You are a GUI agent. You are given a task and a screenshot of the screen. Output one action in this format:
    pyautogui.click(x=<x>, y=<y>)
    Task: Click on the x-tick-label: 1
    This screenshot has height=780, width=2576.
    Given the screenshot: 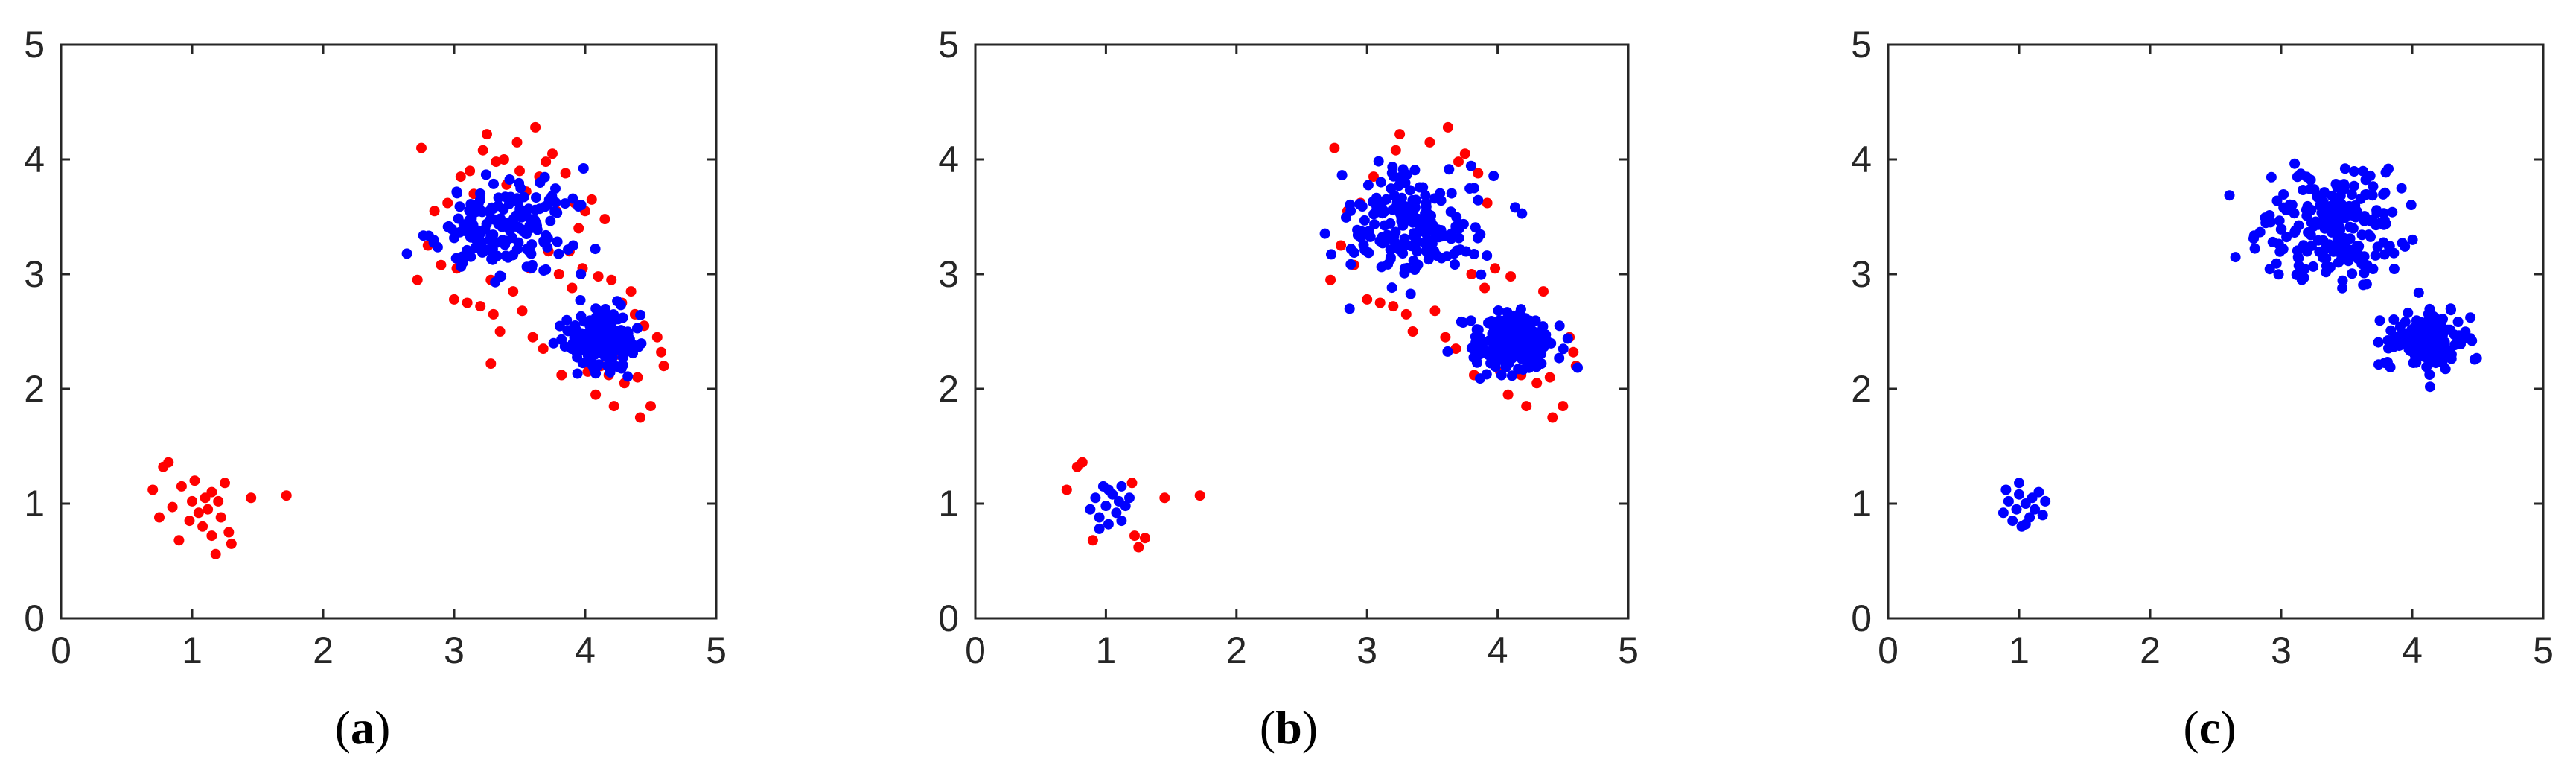 What is the action you would take?
    pyautogui.click(x=192, y=650)
    